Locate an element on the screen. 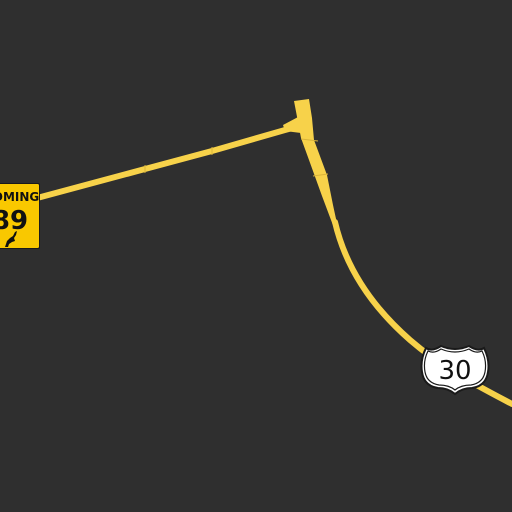 This screenshot has height=512, width=512. us-shield-route-number: 30 is located at coordinates (454, 371).